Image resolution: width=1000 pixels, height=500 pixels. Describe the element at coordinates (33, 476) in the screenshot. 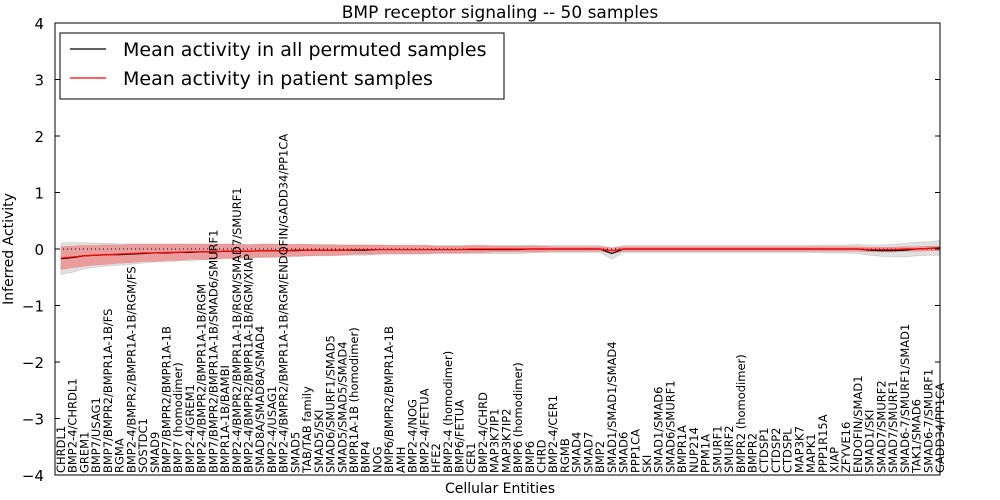

I see `y-tick-label: −4` at that location.